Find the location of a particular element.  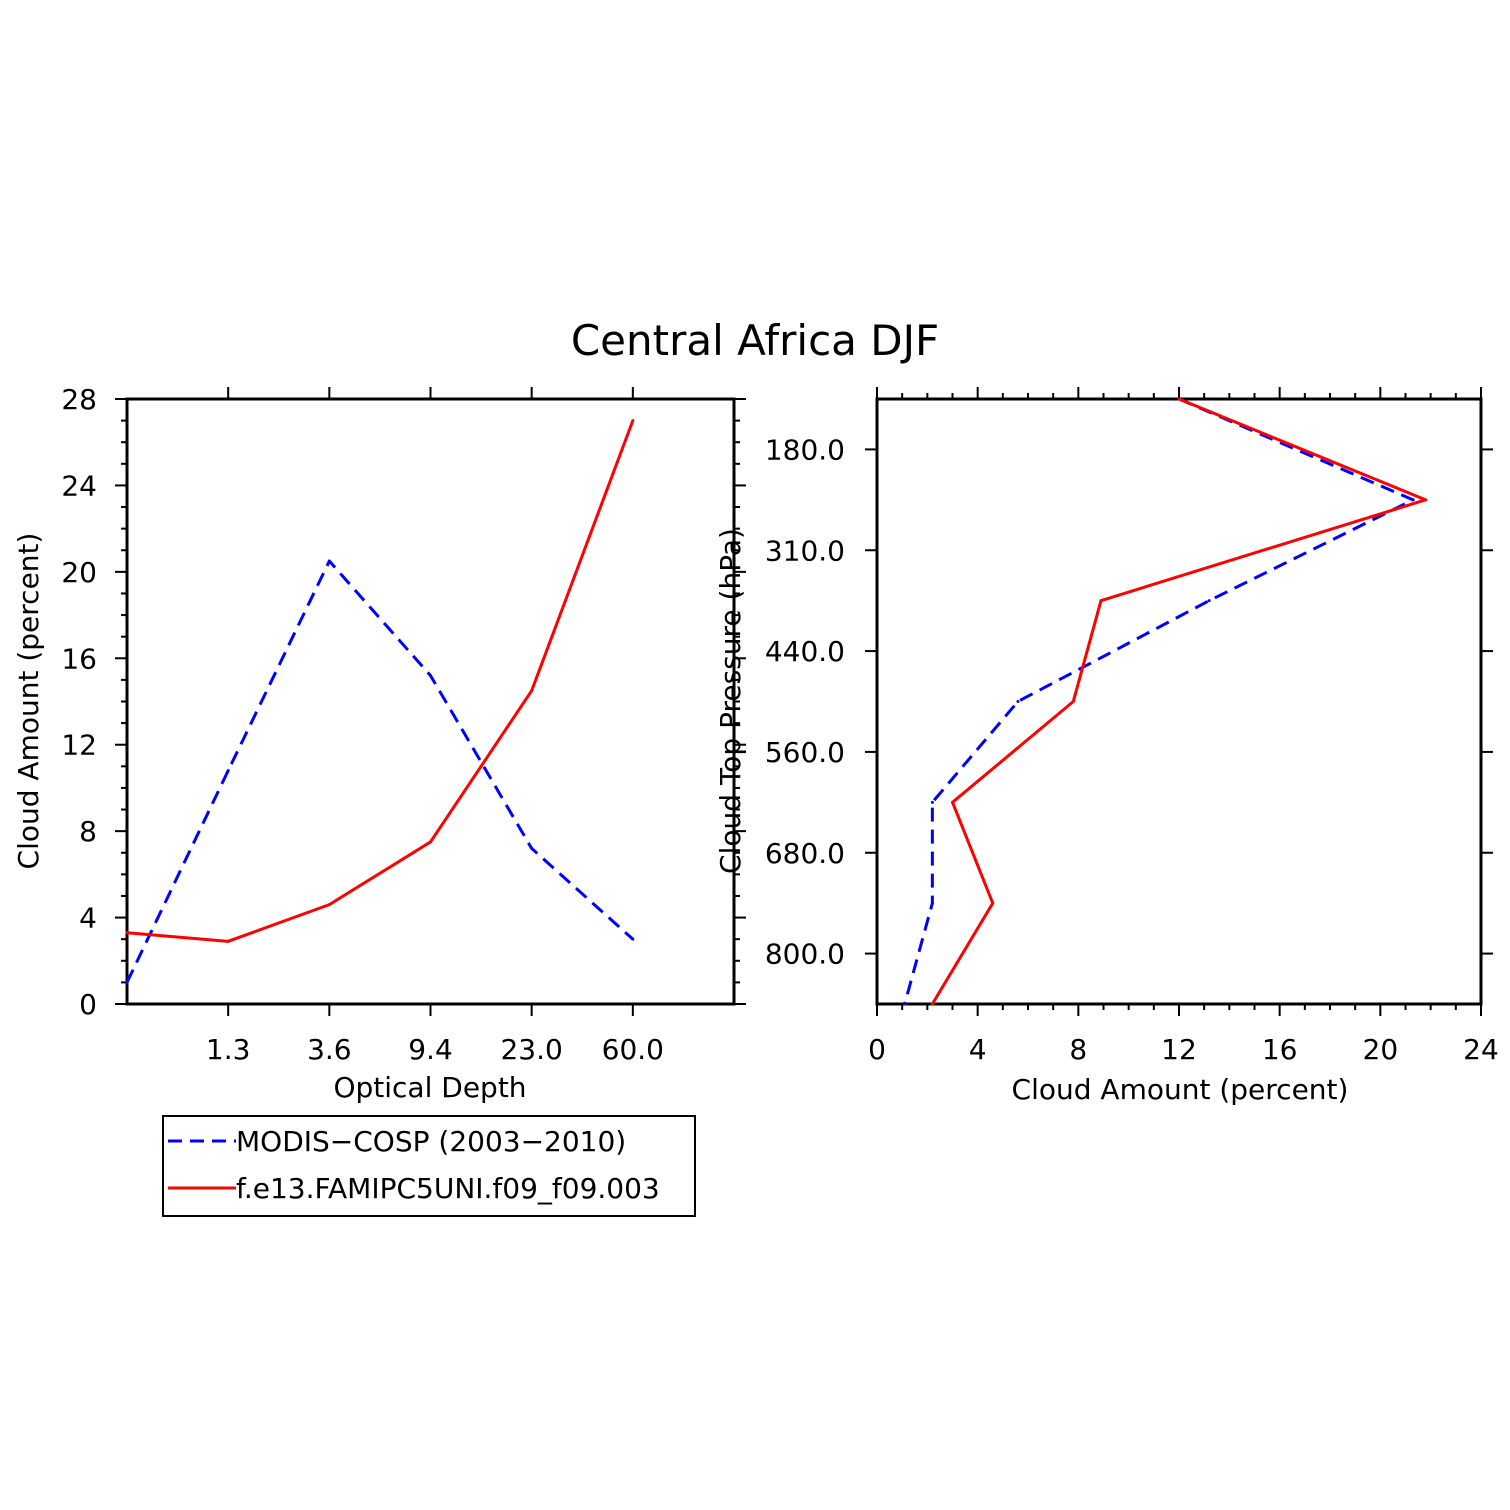

right-x-tick-label: 0 is located at coordinates (877, 1049).